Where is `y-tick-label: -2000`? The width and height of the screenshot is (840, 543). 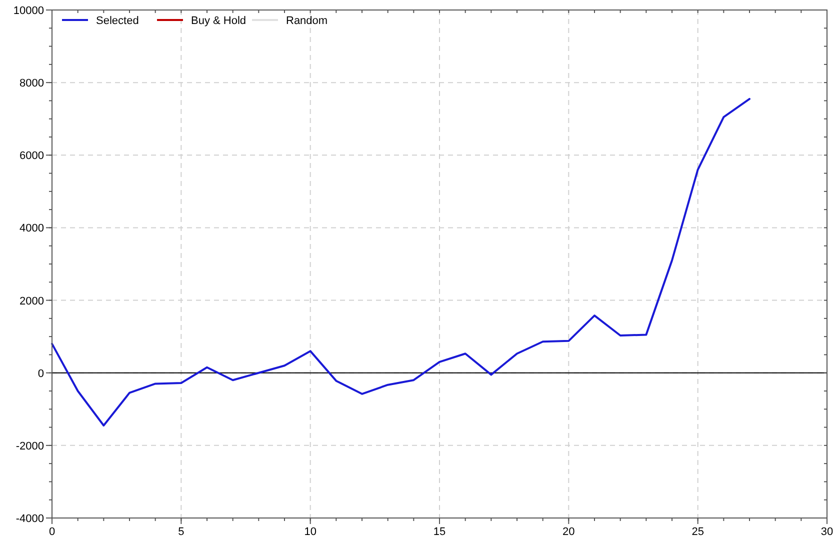
y-tick-label: -2000 is located at coordinates (30, 446).